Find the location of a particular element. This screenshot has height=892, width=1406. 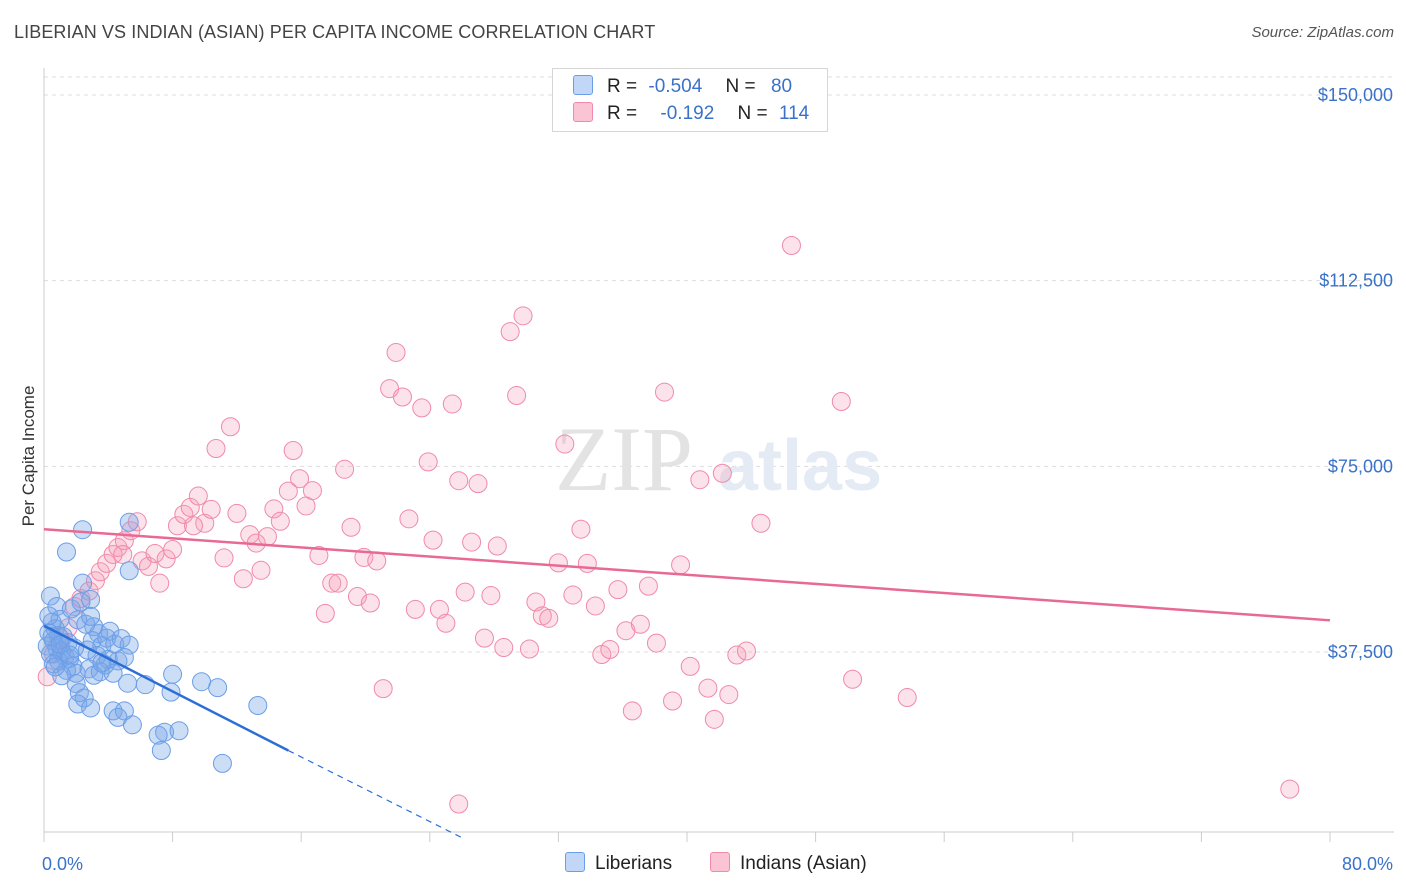

bottom-legend-label: Liberians is located at coordinates (634, 863).